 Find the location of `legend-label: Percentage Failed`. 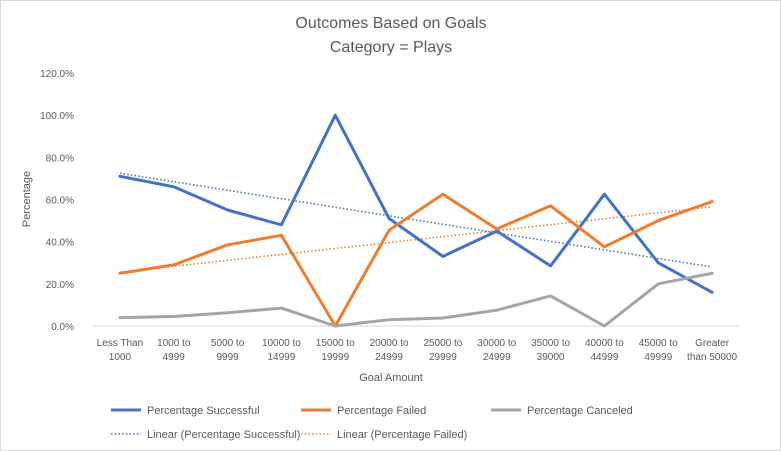

legend-label: Percentage Failed is located at coordinates (381, 411).